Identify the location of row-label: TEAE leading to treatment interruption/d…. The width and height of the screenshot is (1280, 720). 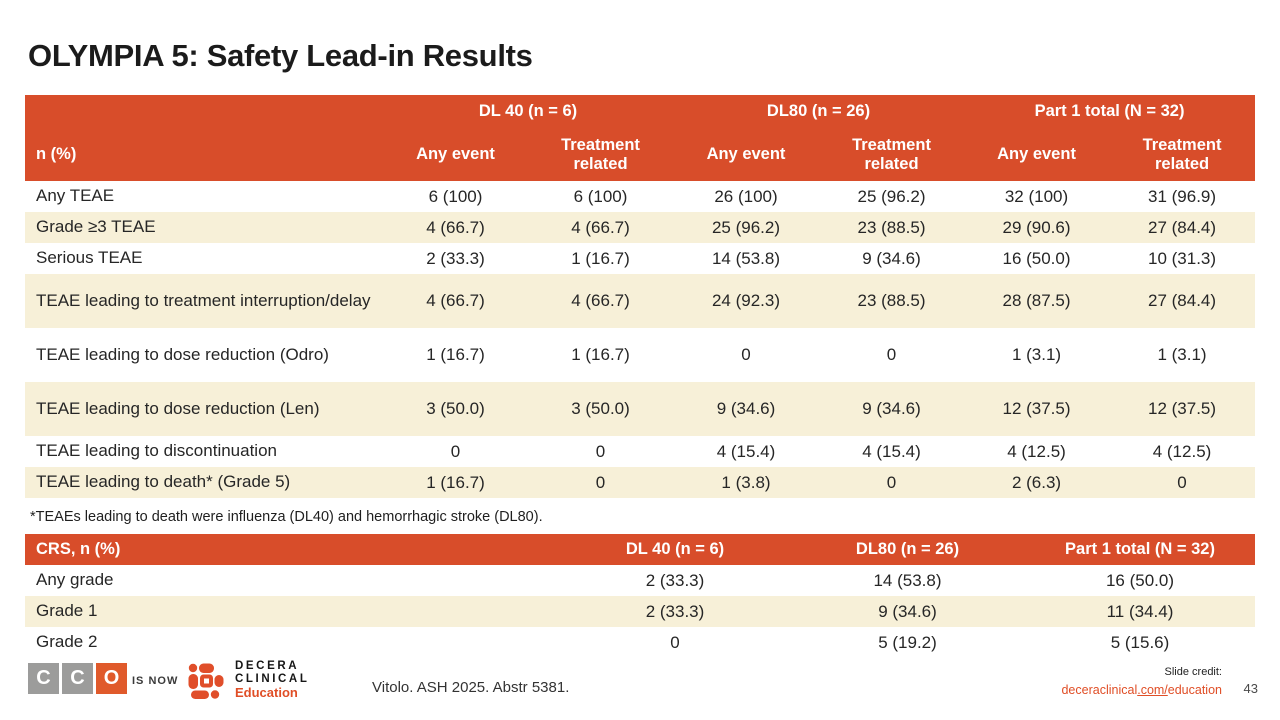
(203, 300).